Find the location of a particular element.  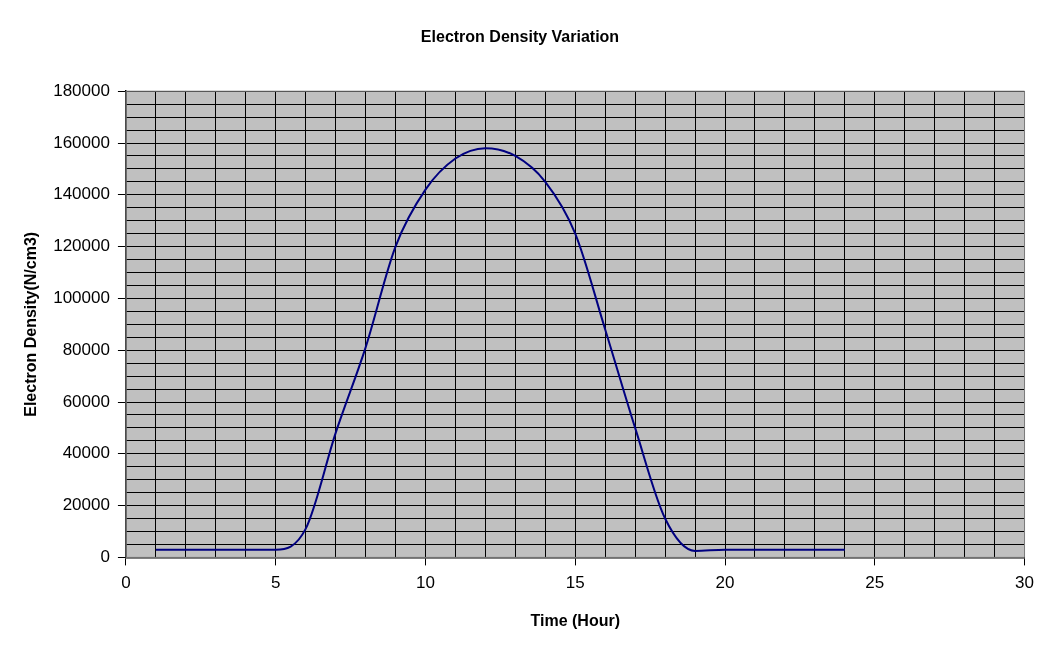

chart-title: Electron Density Variation is located at coordinates (520, 37).